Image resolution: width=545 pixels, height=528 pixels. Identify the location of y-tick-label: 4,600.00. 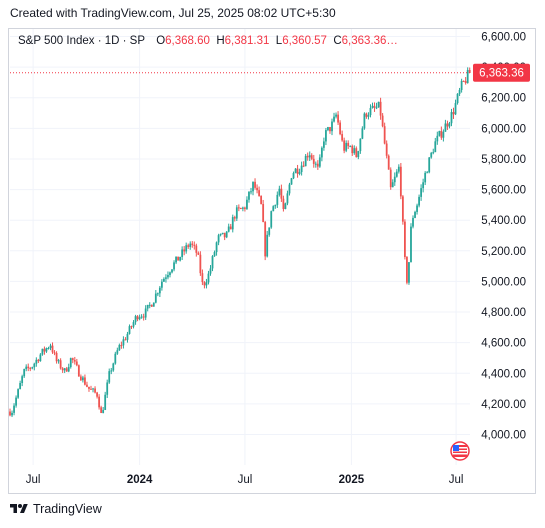
(503, 344).